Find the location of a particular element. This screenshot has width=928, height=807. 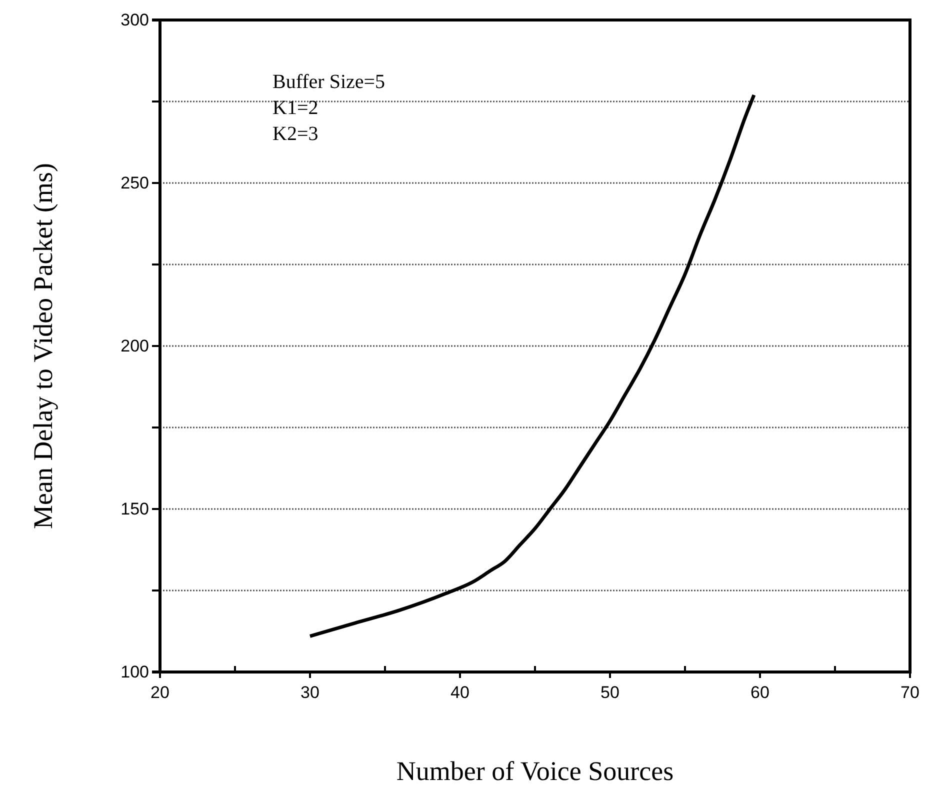

x-tick-label: 60 is located at coordinates (760, 692).